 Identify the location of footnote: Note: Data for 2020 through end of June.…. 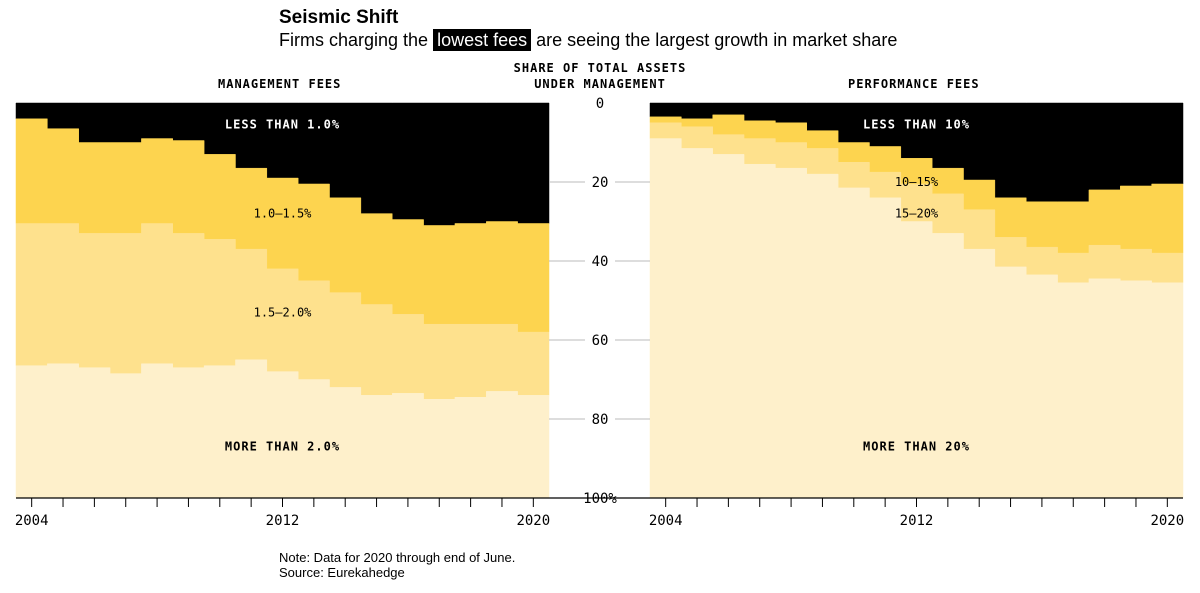
(397, 565).